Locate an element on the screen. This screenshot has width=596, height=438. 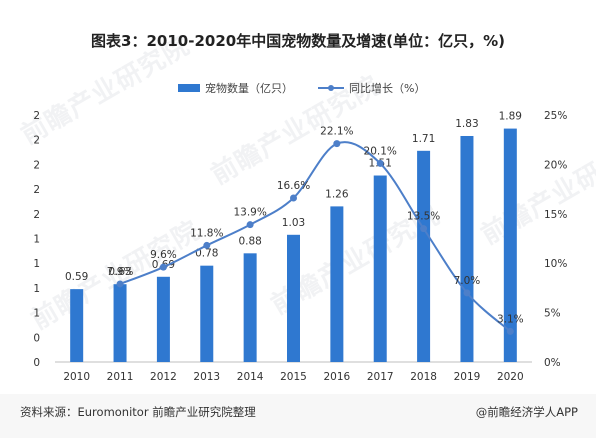
x-tick-label: 2015 is located at coordinates (293, 377).